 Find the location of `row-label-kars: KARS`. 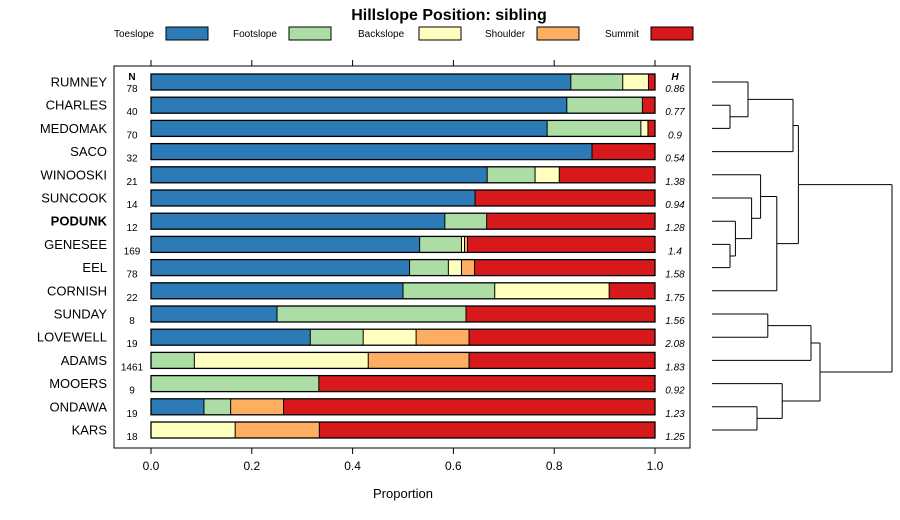

row-label-kars: KARS is located at coordinates (90, 430).